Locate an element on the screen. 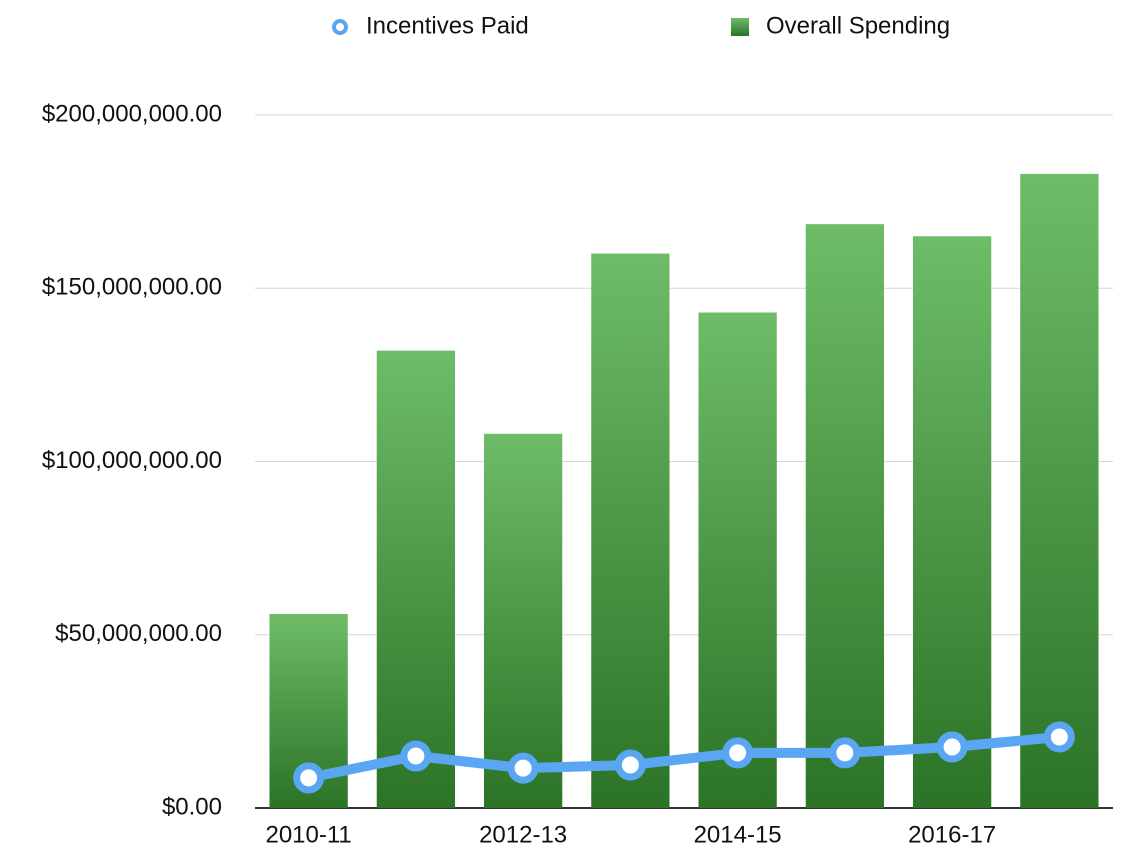 The height and width of the screenshot is (849, 1123). y-tick-label: $0.00 is located at coordinates (192, 806).